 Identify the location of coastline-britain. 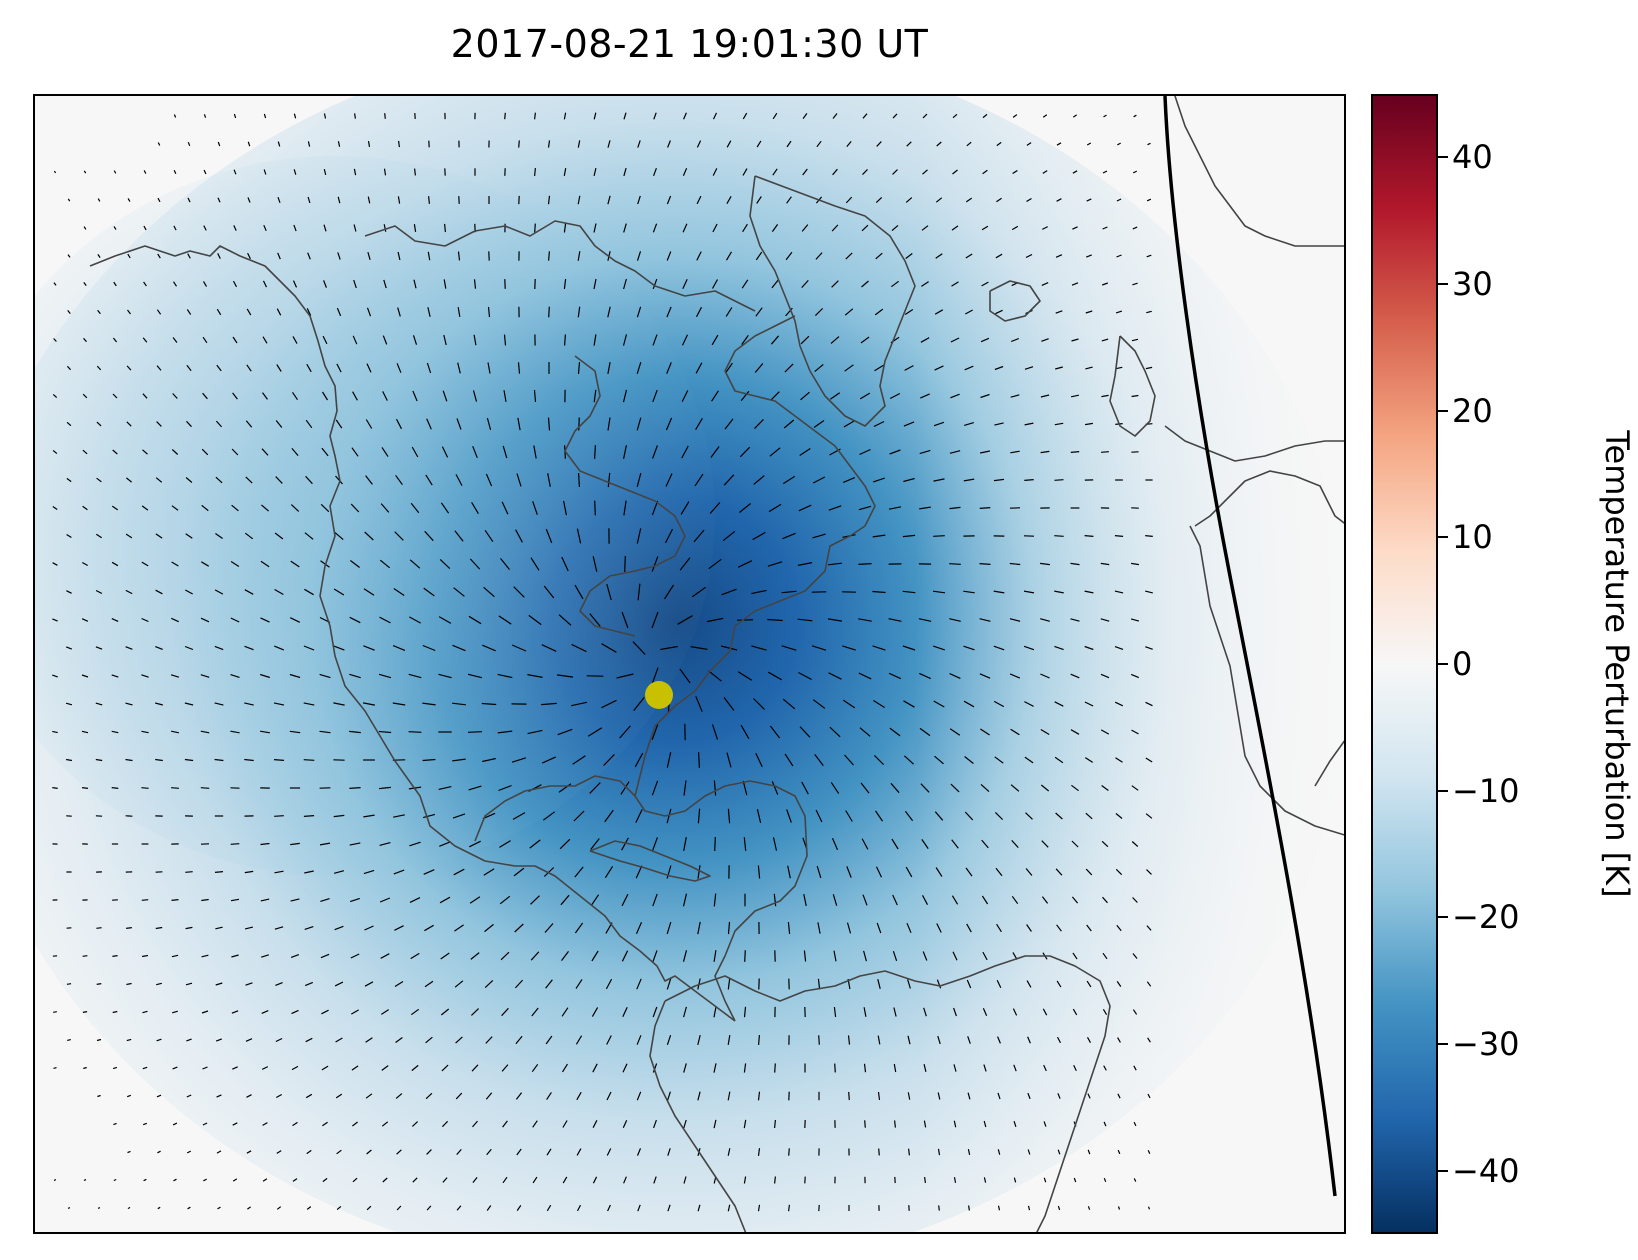
(1132, 386).